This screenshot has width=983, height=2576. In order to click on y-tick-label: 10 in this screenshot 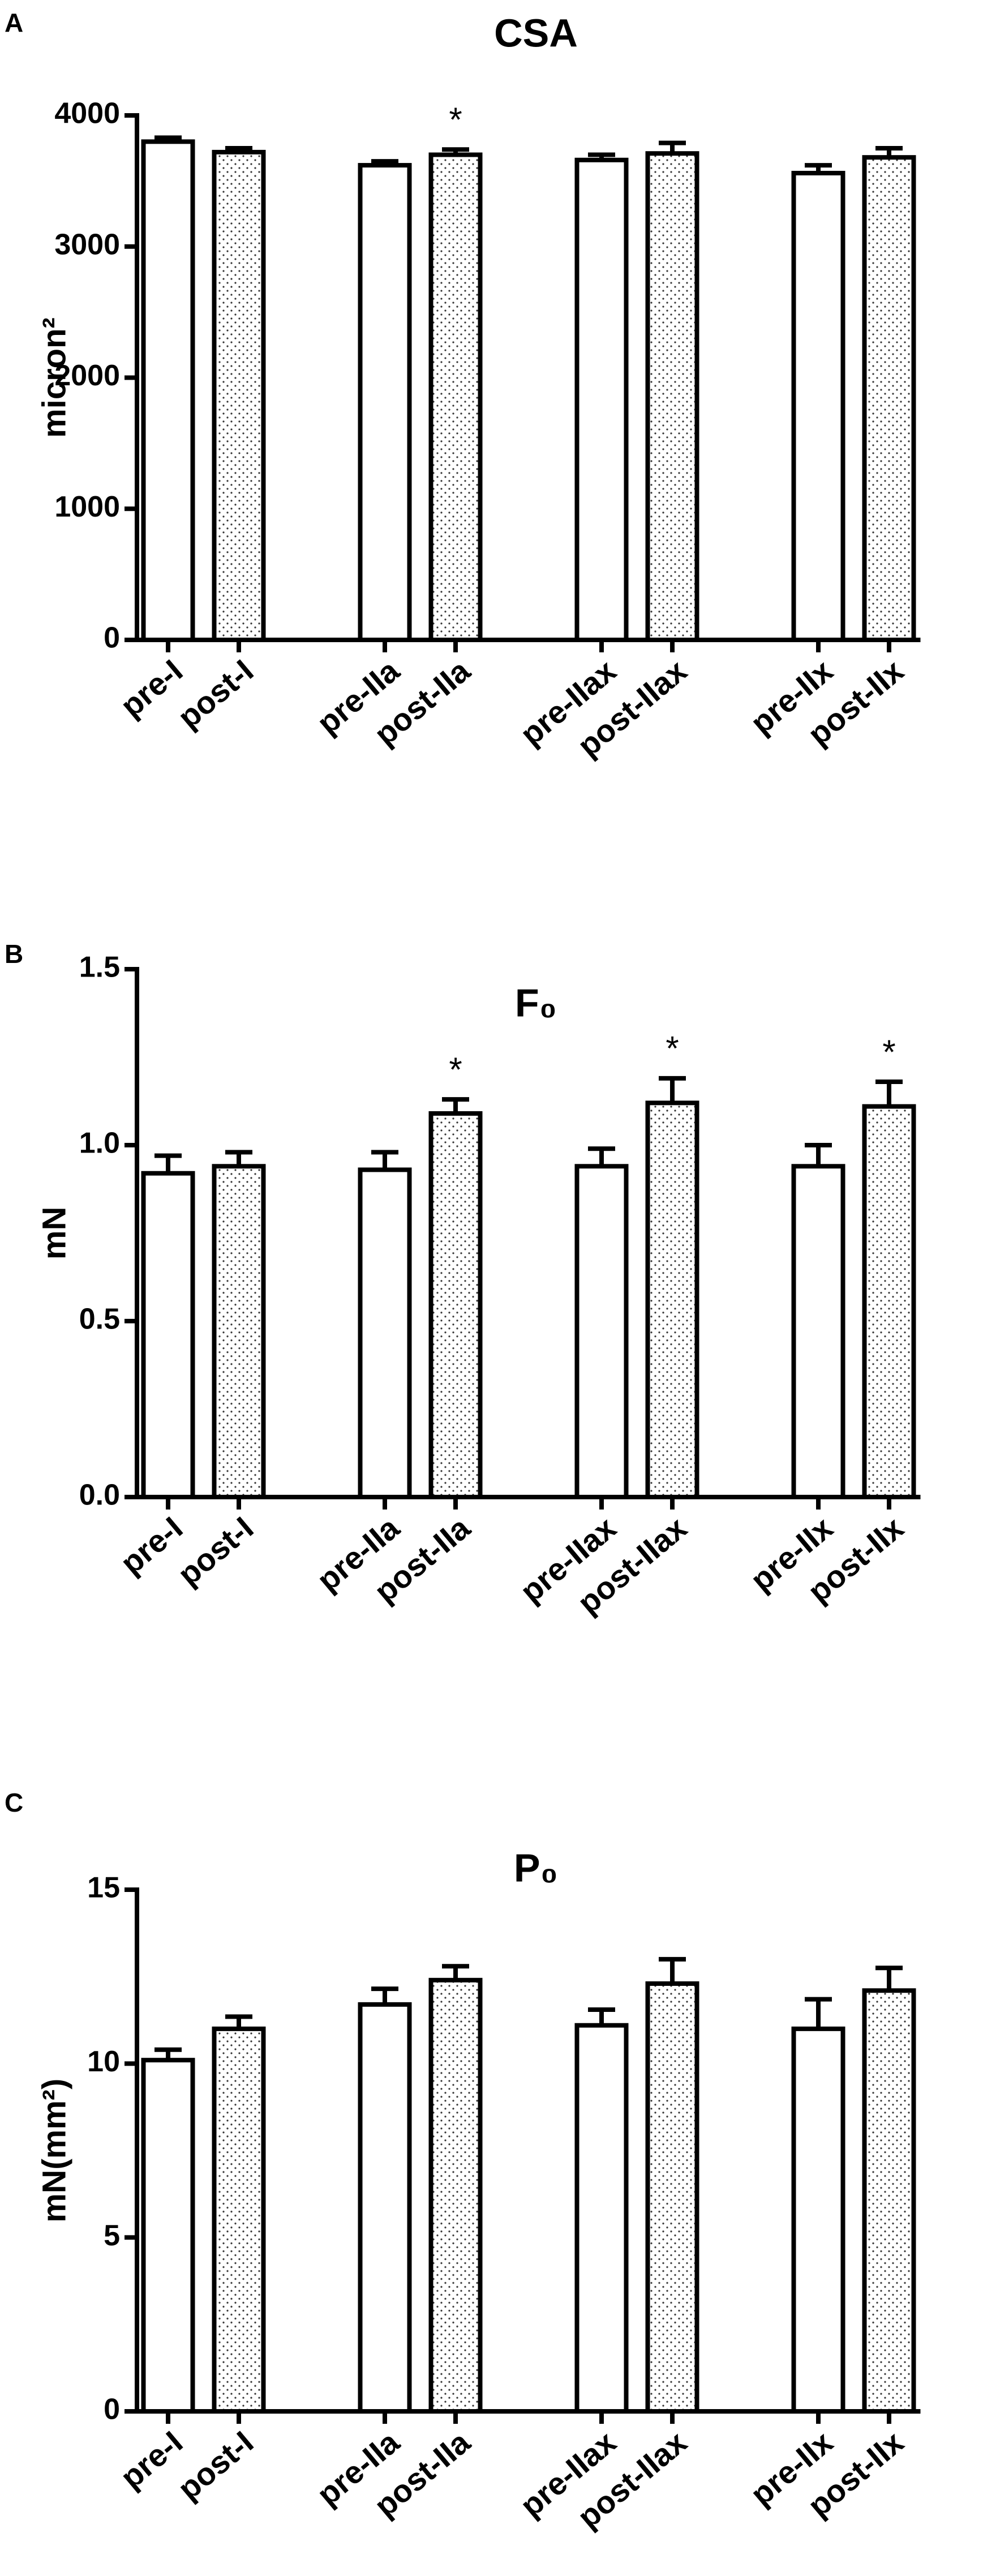, I will do `click(103, 2061)`.